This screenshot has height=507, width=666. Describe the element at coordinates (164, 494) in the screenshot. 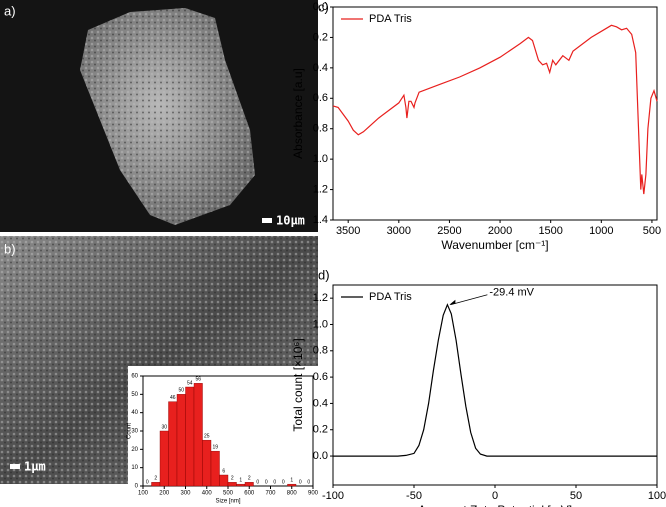

I see `x-tick-label: 200` at that location.